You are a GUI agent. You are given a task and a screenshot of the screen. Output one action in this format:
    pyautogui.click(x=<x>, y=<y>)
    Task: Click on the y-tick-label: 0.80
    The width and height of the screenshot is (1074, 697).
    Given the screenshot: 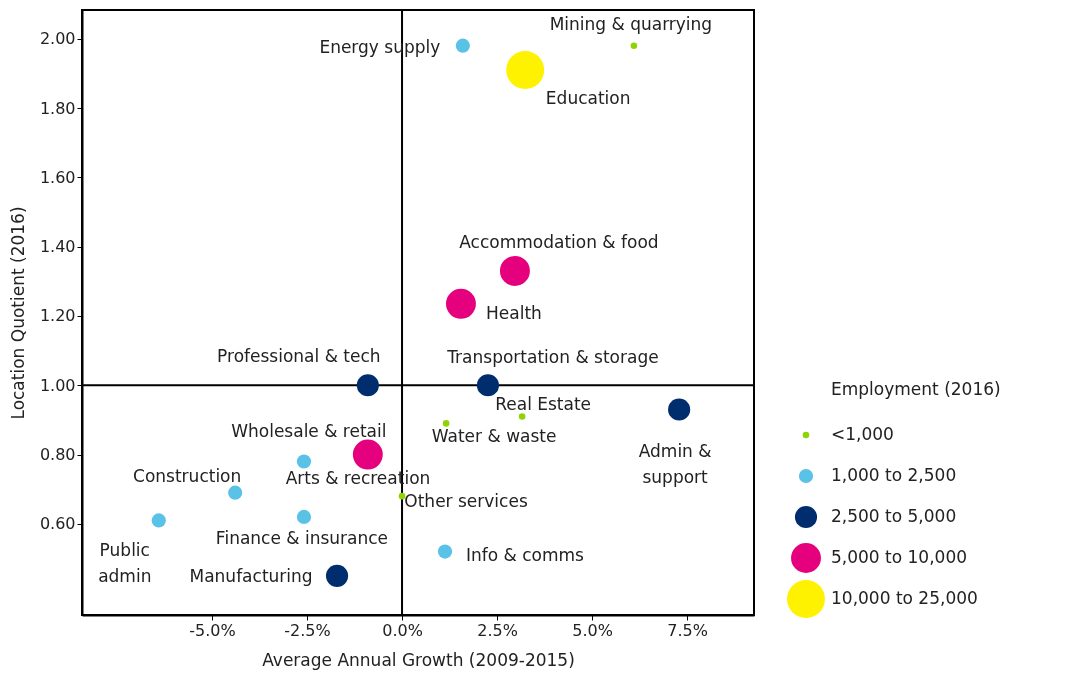 What is the action you would take?
    pyautogui.click(x=57, y=455)
    